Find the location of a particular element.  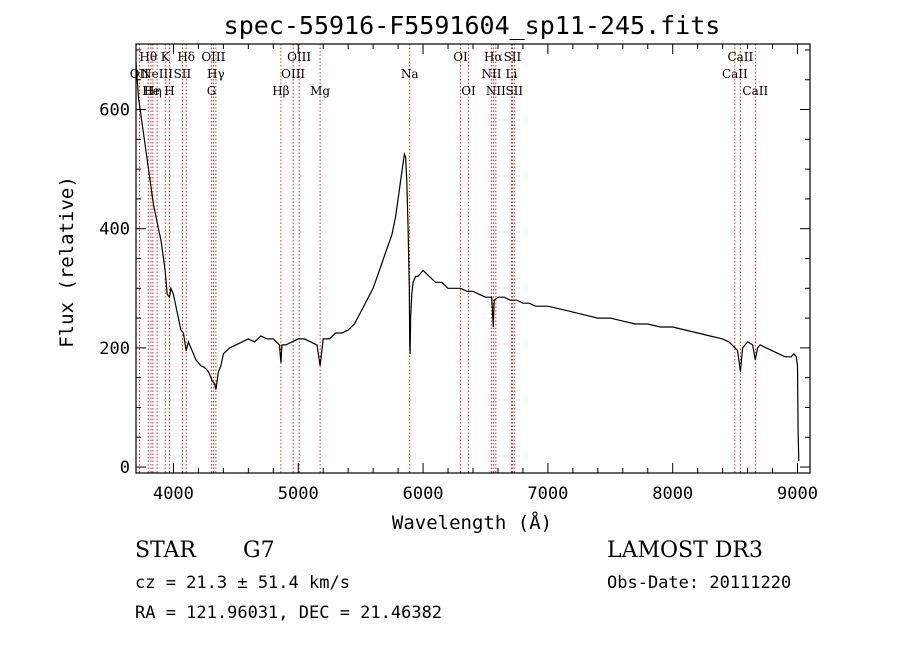

x-tick-label: 6000 is located at coordinates (423, 494).